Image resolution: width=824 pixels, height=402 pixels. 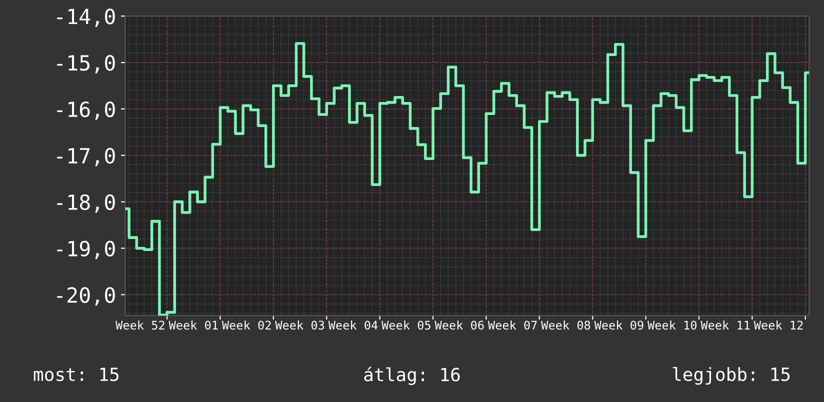 What do you see at coordinates (193, 325) in the screenshot?
I see `x-tick-label: Week 01` at bounding box center [193, 325].